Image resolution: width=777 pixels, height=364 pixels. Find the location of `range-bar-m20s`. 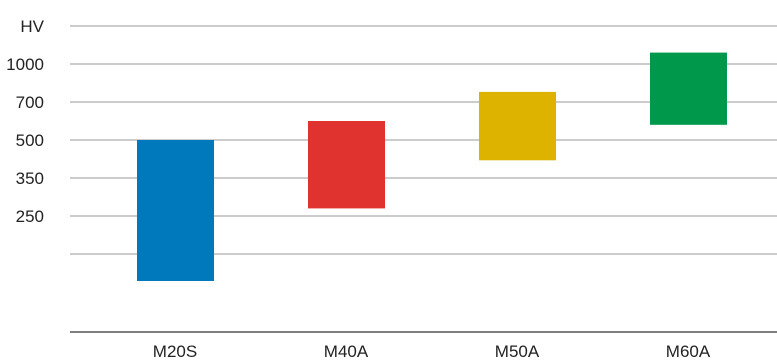

range-bar-m20s is located at coordinates (175, 210).